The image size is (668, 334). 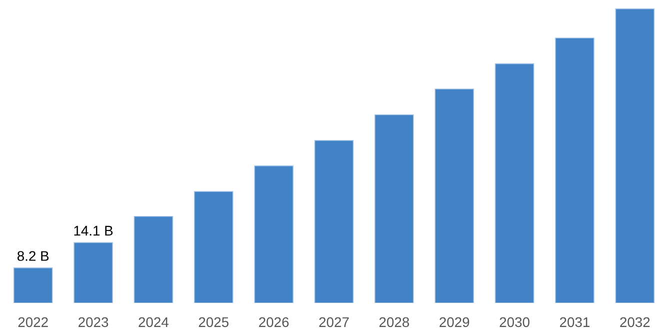 I want to click on x-tick-label: 2026, so click(x=274, y=322).